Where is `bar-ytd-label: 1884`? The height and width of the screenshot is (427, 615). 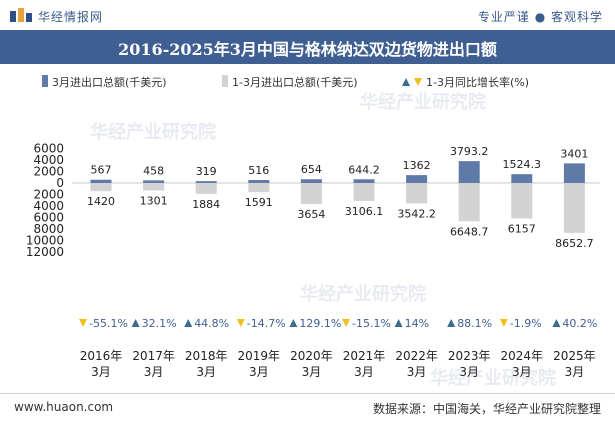
bar-ytd-label: 1884 is located at coordinates (206, 204).